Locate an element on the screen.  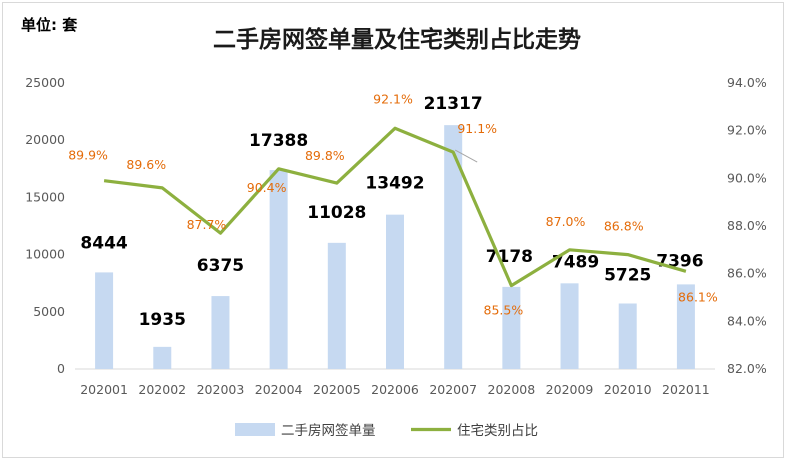
line-data-label: 85.5% is located at coordinates (504, 310).